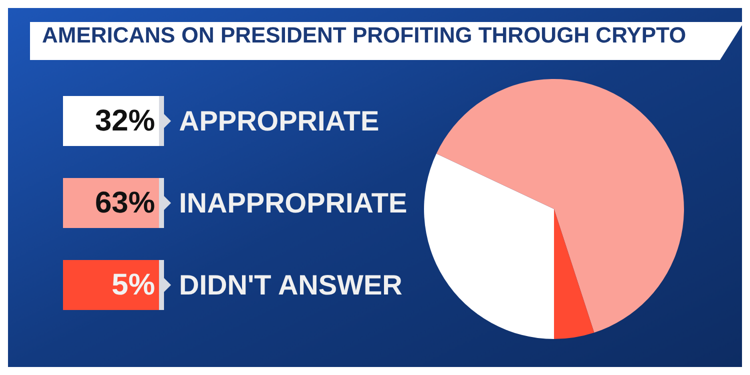  What do you see at coordinates (124, 203) in the screenshot?
I see `data-label: 63%` at bounding box center [124, 203].